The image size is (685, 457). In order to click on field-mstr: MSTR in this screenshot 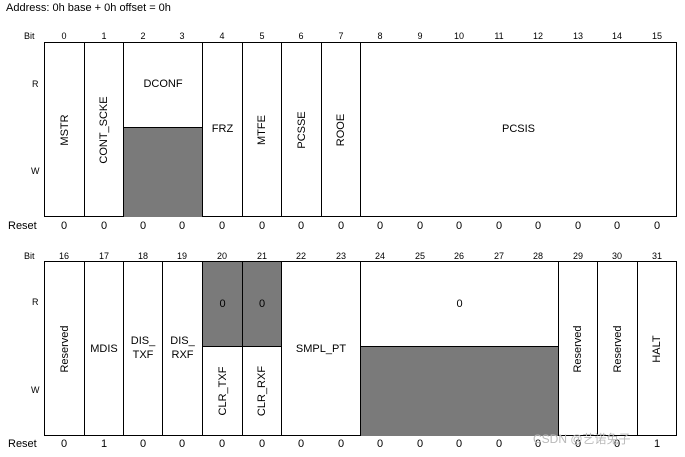, I will do `click(64, 129)`.